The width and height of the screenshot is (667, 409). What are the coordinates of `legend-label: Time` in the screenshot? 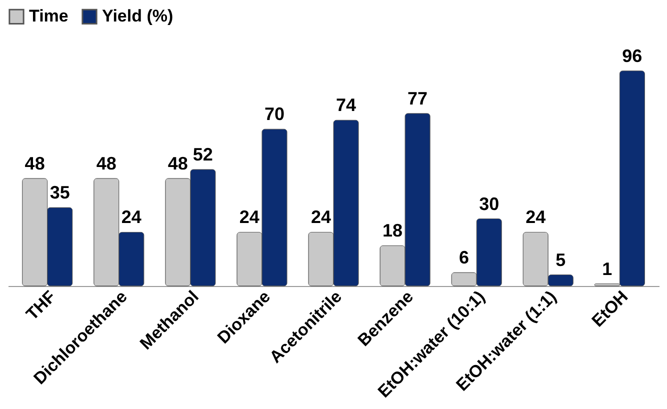 It's located at (48, 16).